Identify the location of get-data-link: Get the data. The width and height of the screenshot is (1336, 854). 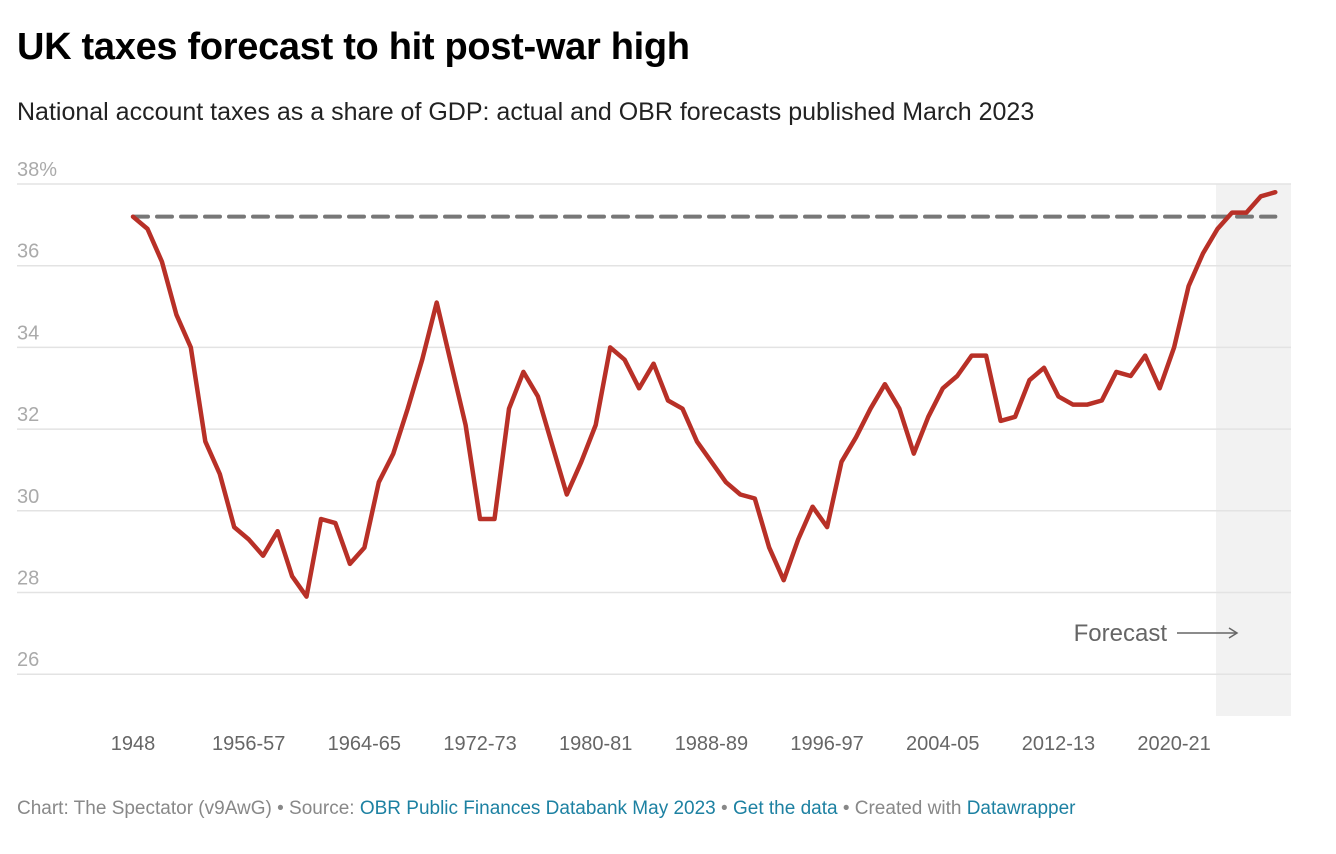
(785, 808).